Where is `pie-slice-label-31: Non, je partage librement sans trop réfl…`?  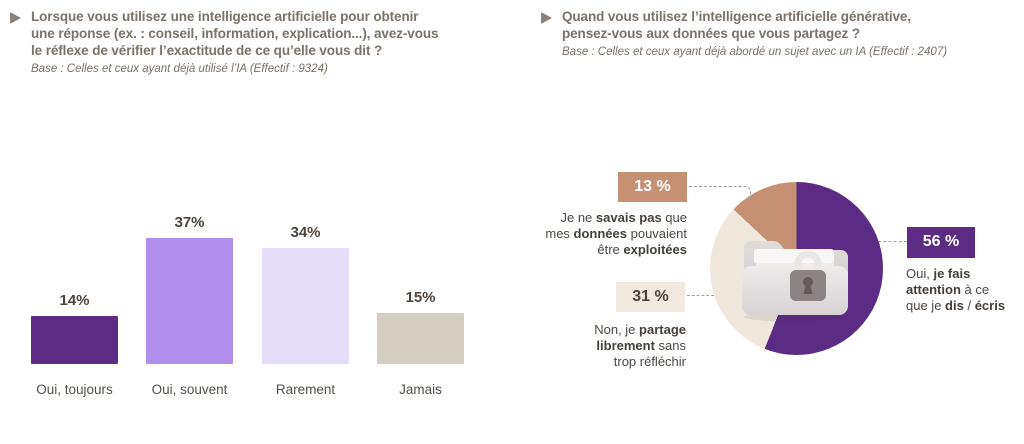 pie-slice-label-31: Non, je partage librement sans trop réfl… is located at coordinates (640, 345).